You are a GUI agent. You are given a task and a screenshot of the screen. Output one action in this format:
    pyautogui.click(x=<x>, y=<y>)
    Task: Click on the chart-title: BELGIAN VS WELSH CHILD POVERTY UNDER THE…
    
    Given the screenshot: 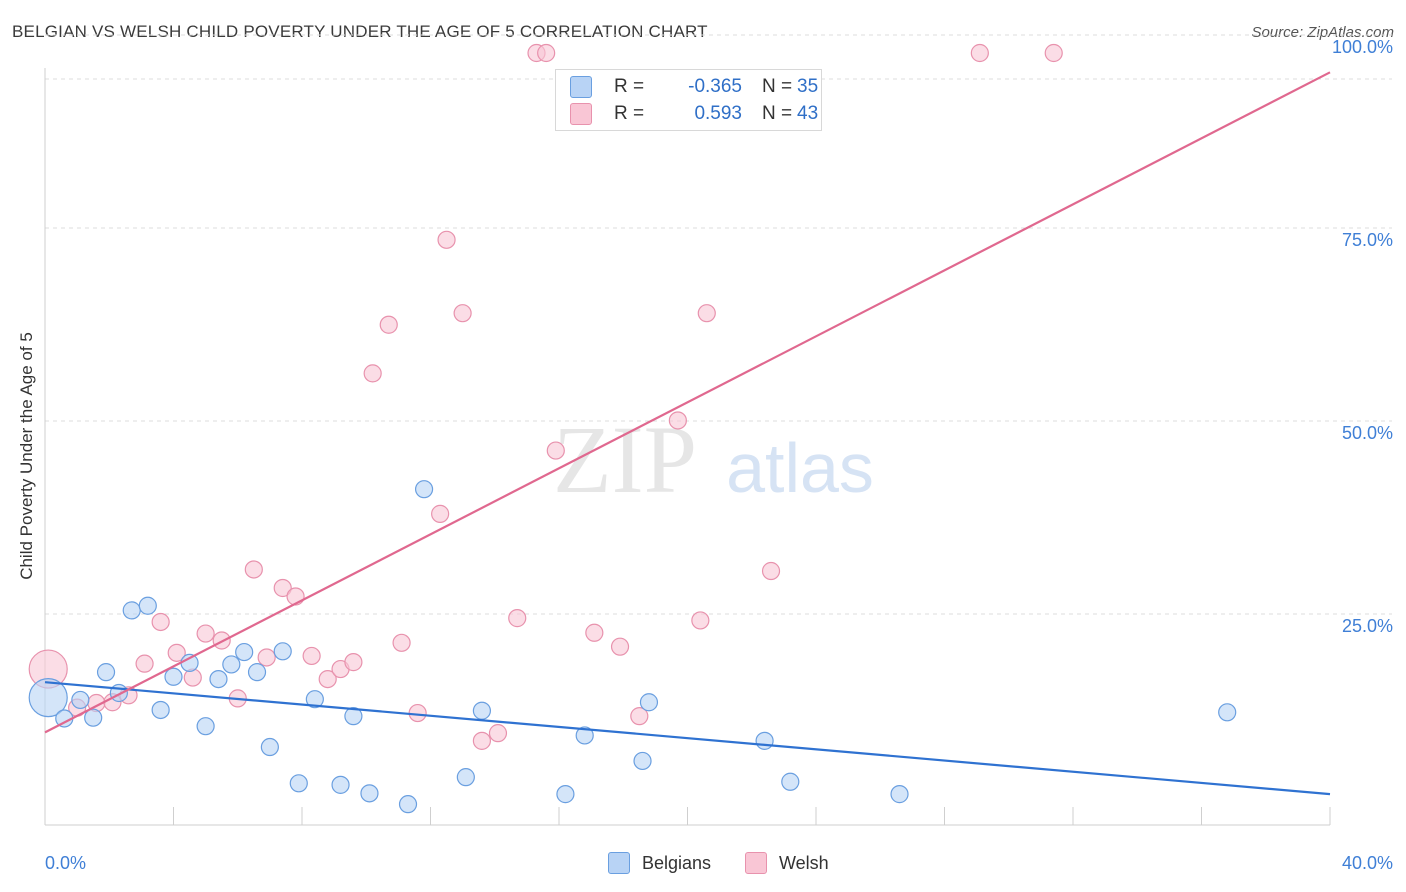 What is the action you would take?
    pyautogui.click(x=360, y=31)
    